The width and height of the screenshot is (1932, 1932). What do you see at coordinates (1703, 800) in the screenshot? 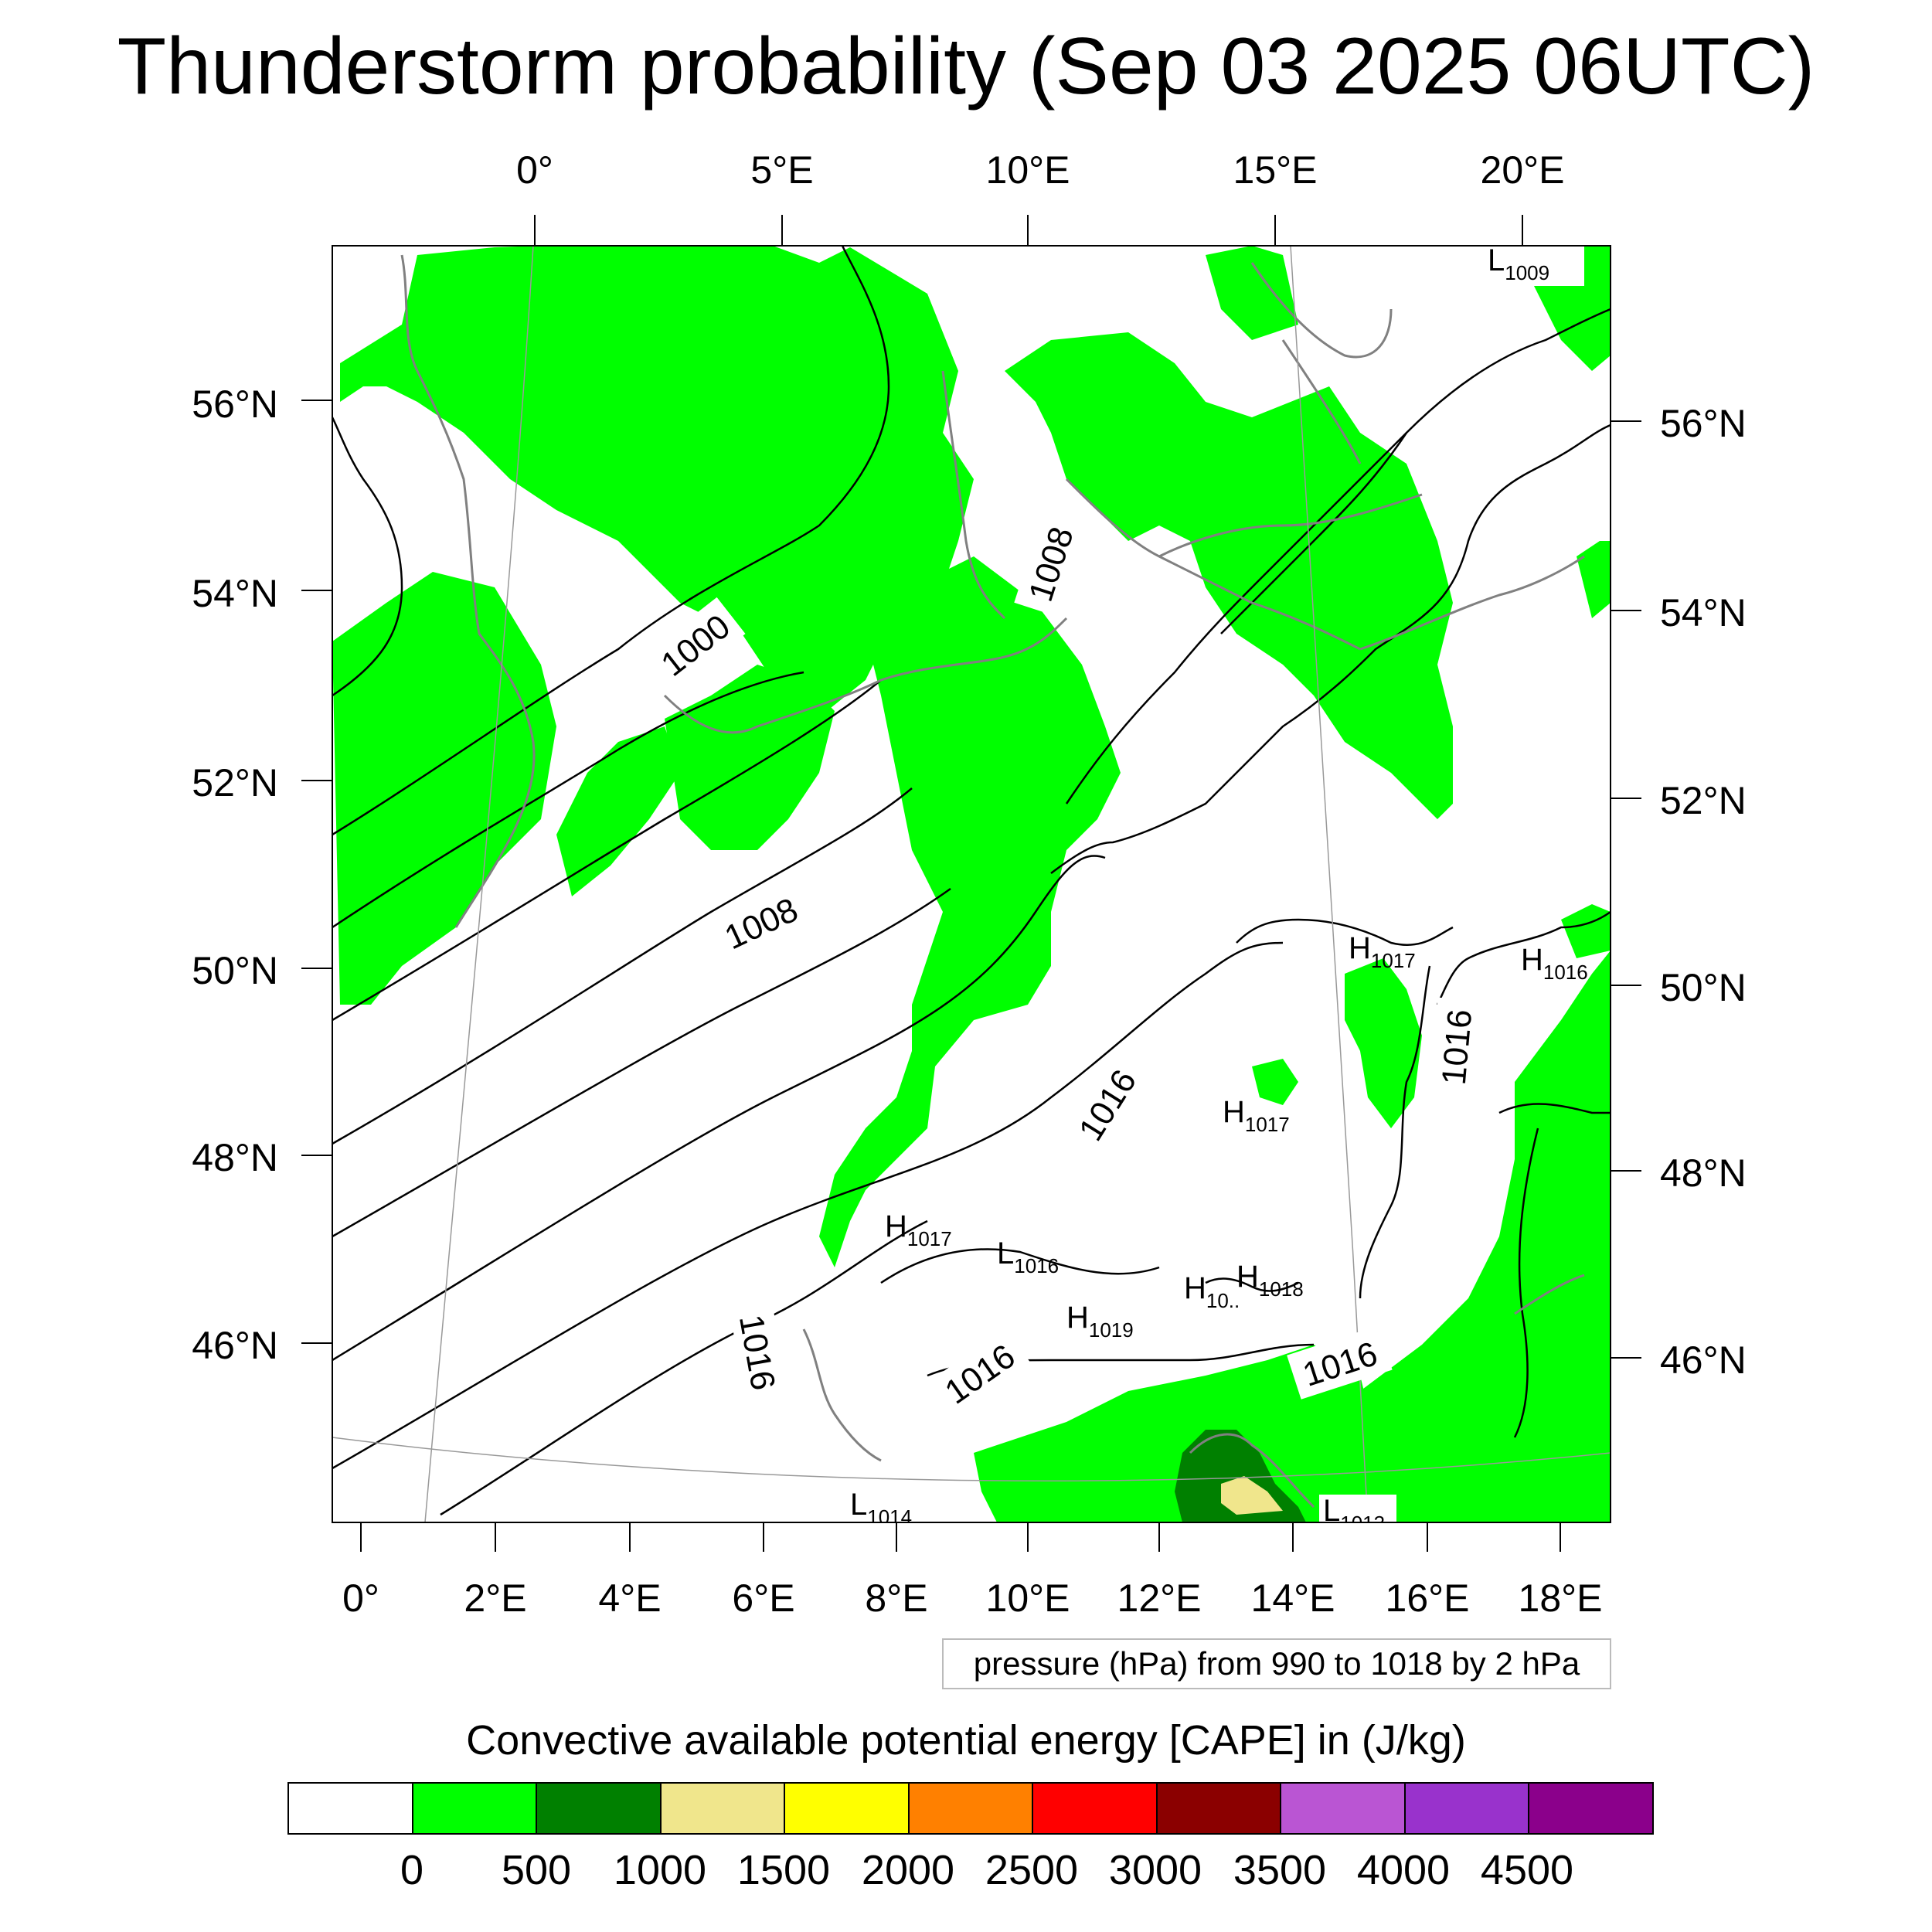
I see `right-lat-label: 52°N` at bounding box center [1703, 800].